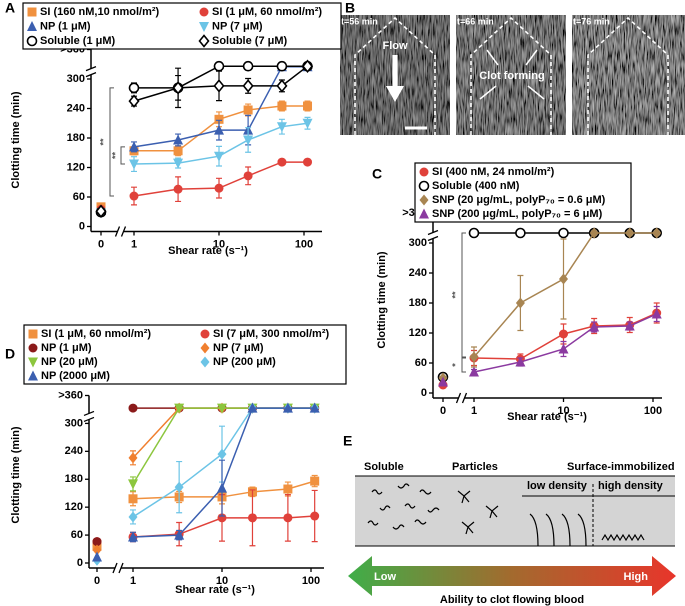  What do you see at coordinates (519, 200) in the screenshot?
I see `legend-label: SNP (20 μg/mL, polyP₇₀ = 0.6 μM)` at bounding box center [519, 200].